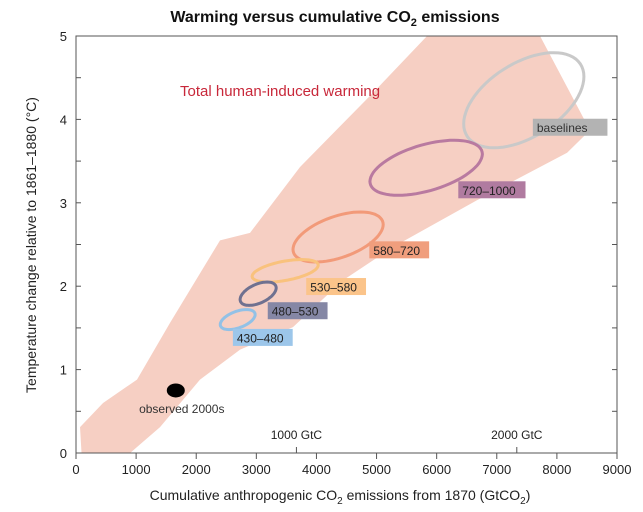 The height and width of the screenshot is (512, 643). Describe the element at coordinates (562, 128) in the screenshot. I see `scenario-label: baselines` at that location.